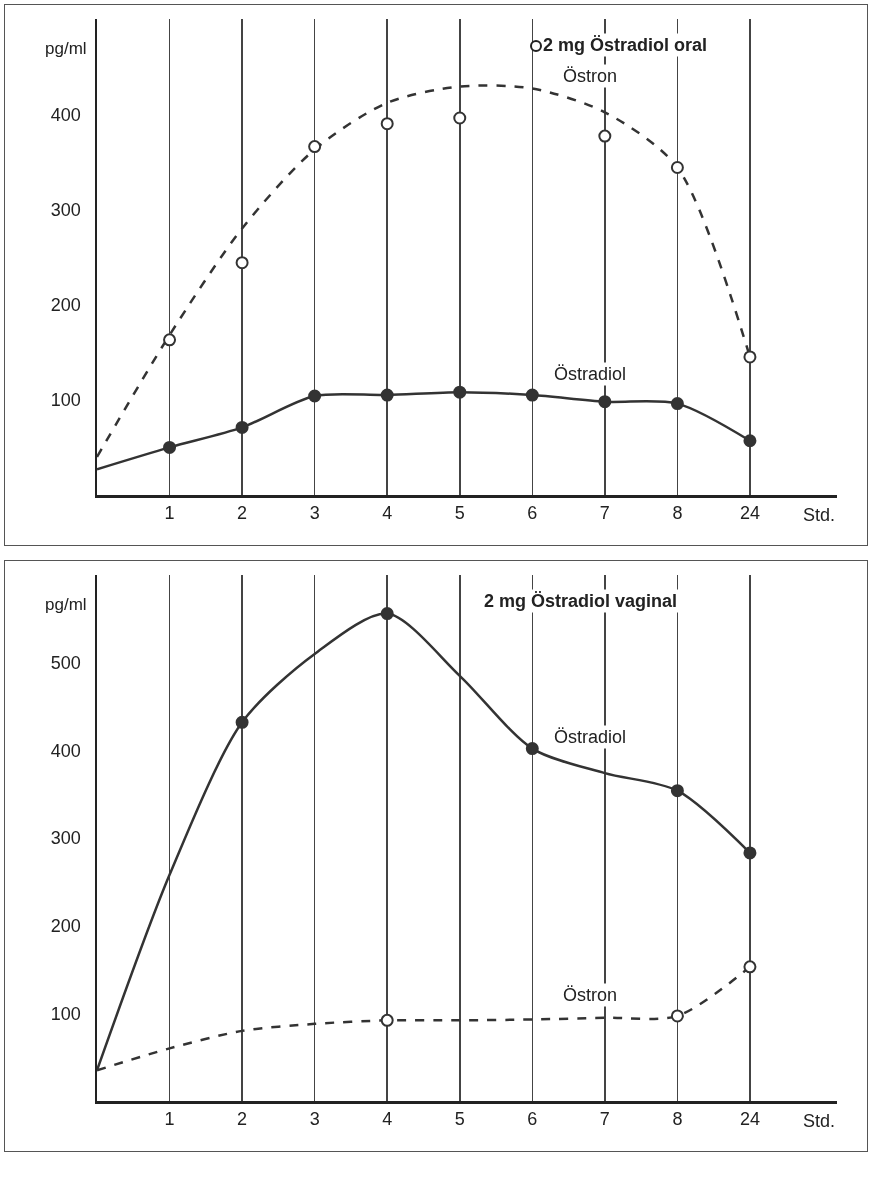 The width and height of the screenshot is (874, 1182). Describe the element at coordinates (581, 601) in the screenshot. I see `text: 2 mg Östradiol vaginal` at that location.